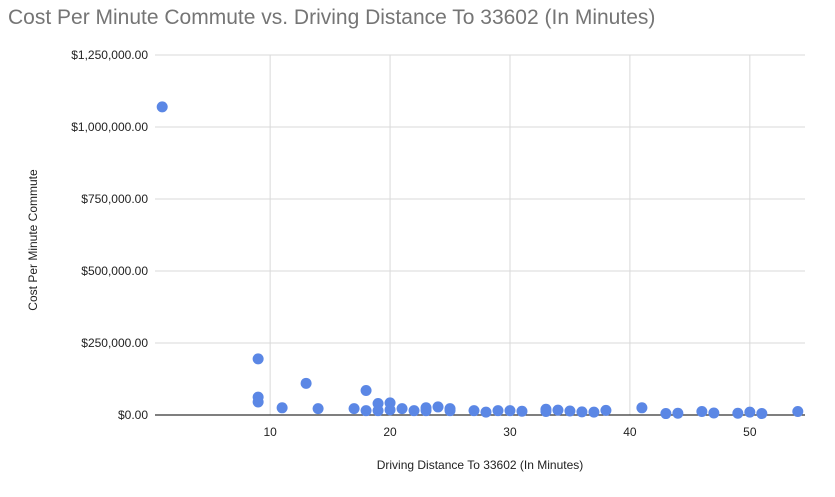 Image resolution: width=835 pixels, height=497 pixels. I want to click on x-axis-label: Driving Distance To 33602 (In Minutes), so click(480, 465).